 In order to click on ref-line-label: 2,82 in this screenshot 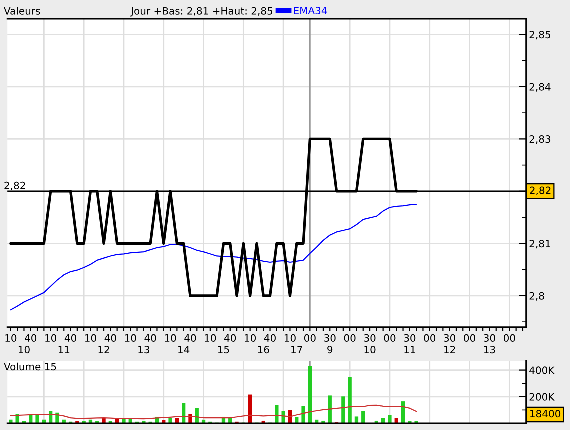, I will do `click(15, 186)`.